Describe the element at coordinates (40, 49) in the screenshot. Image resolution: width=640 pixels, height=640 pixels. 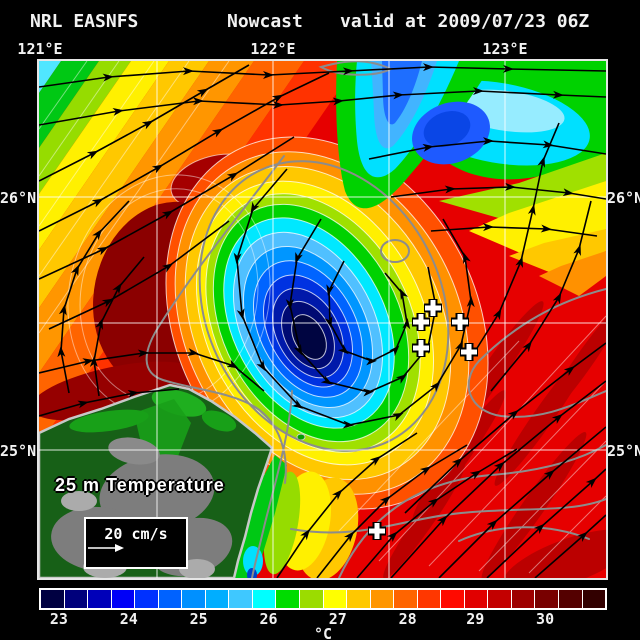
I see `lon-tick-121e: 121°E` at that location.